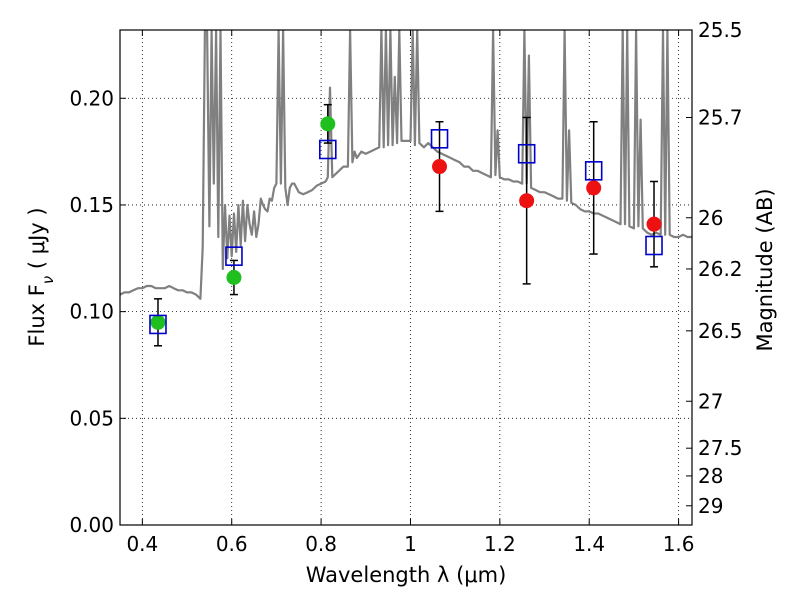  Describe the element at coordinates (710, 218) in the screenshot. I see `y2-tick-label: 26` at that location.